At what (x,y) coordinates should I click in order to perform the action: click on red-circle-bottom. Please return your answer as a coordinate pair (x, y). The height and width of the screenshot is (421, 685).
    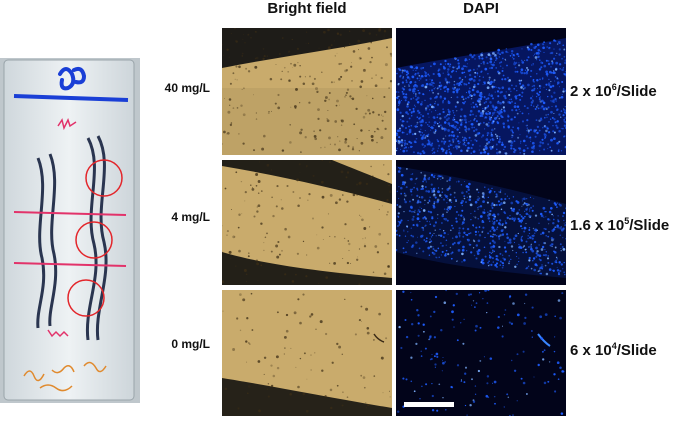
    Looking at the image, I should click on (86, 298).